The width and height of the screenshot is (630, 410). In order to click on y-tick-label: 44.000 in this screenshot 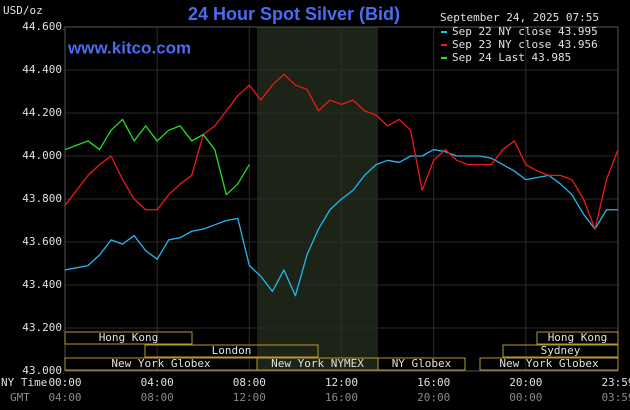, I will do `click(42, 155)`.